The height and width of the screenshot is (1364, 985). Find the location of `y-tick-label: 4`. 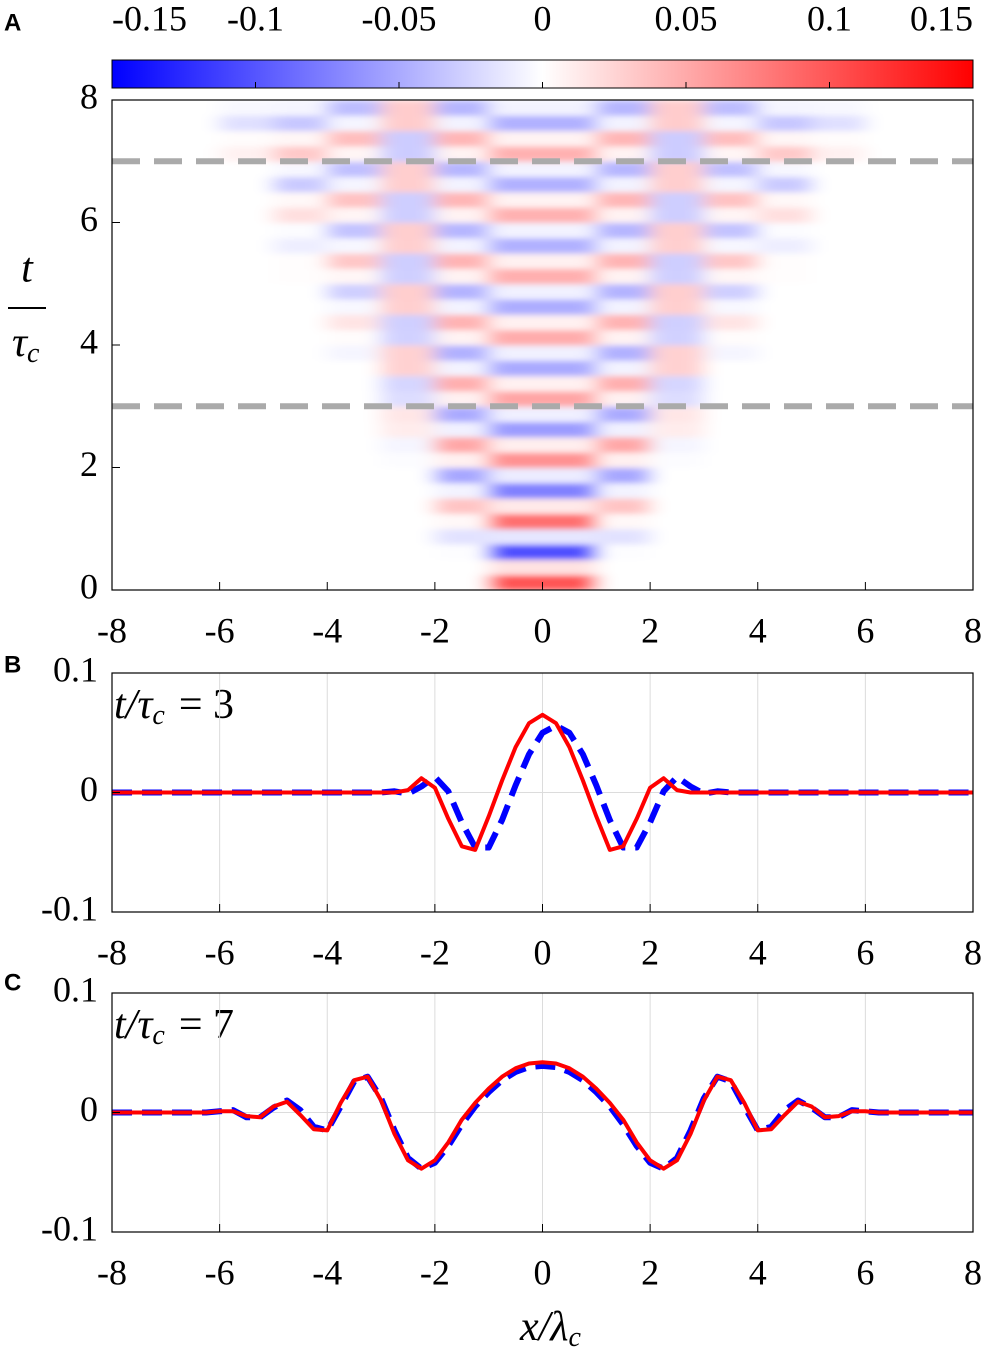

y-tick-label: 4 is located at coordinates (89, 341).